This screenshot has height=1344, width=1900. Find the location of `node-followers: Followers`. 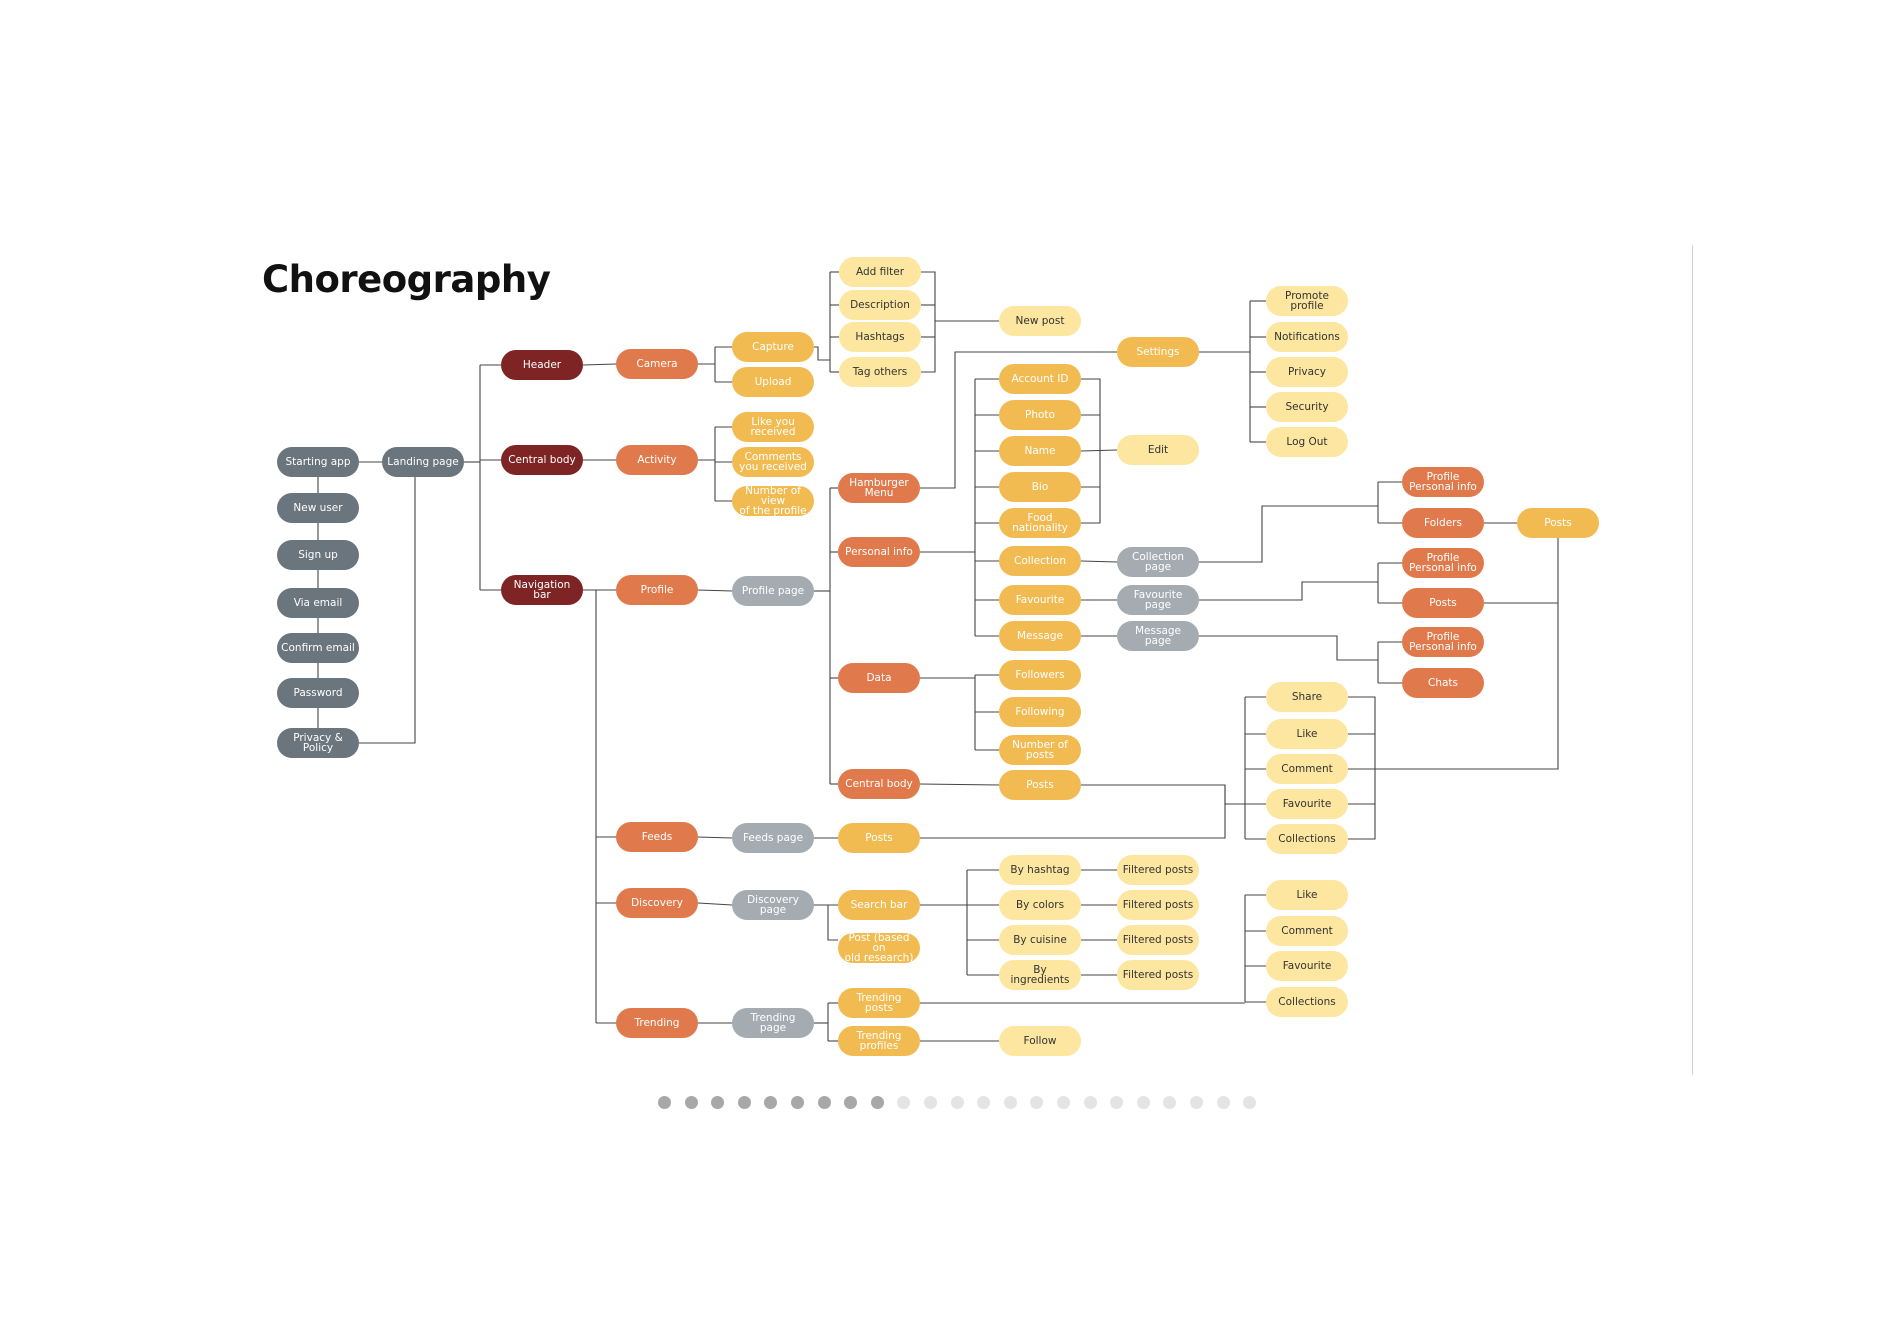

node-followers: Followers is located at coordinates (1040, 675).